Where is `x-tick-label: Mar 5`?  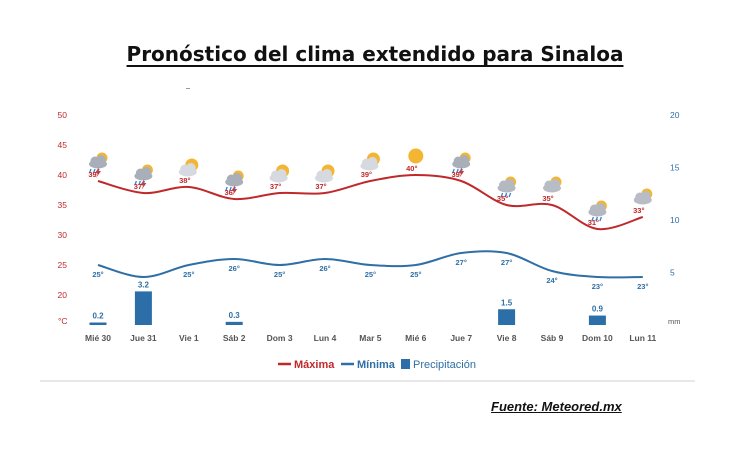 x-tick-label: Mar 5 is located at coordinates (370, 338).